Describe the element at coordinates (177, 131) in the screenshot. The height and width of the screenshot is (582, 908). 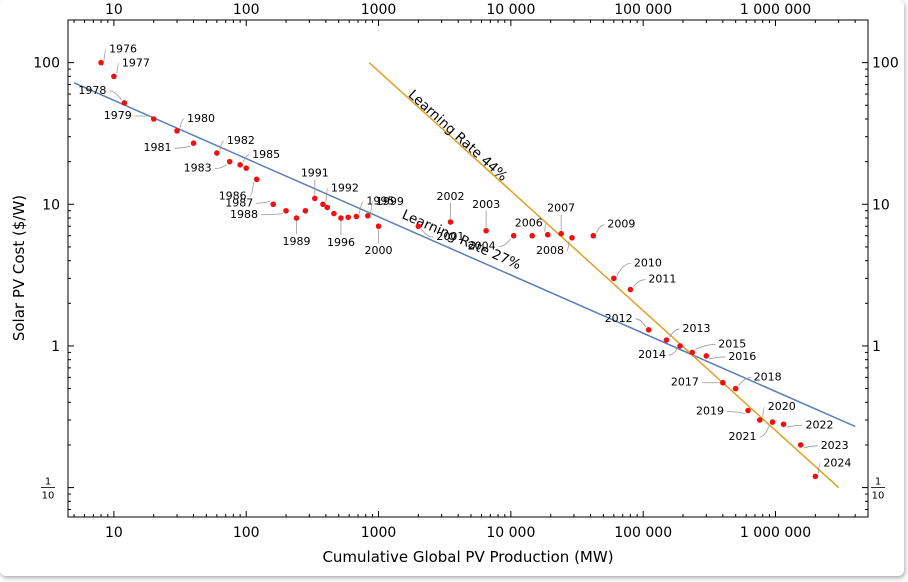
I see `data-point-1980` at that location.